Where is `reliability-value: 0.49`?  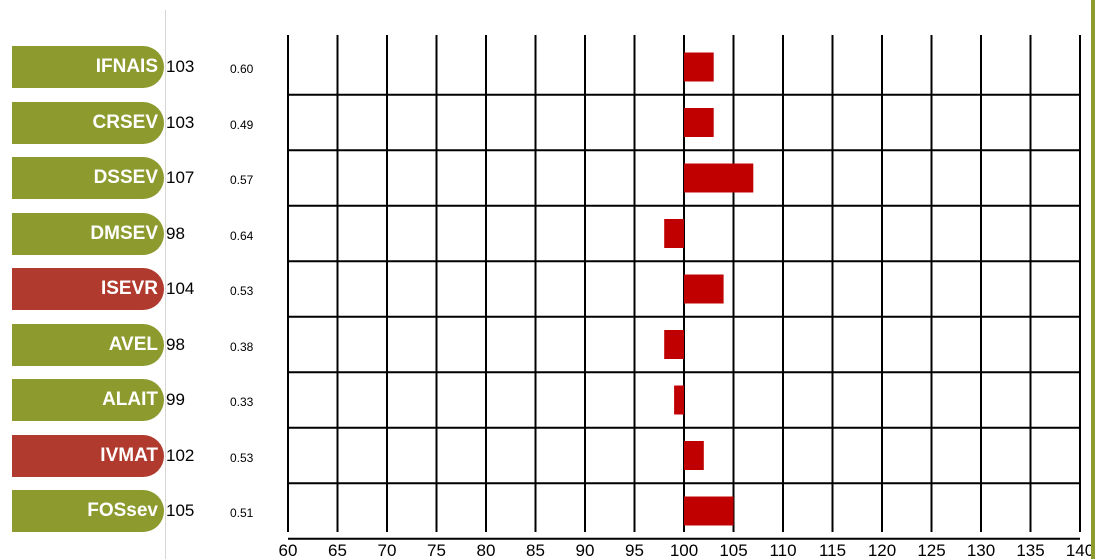
reliability-value: 0.49 is located at coordinates (242, 124).